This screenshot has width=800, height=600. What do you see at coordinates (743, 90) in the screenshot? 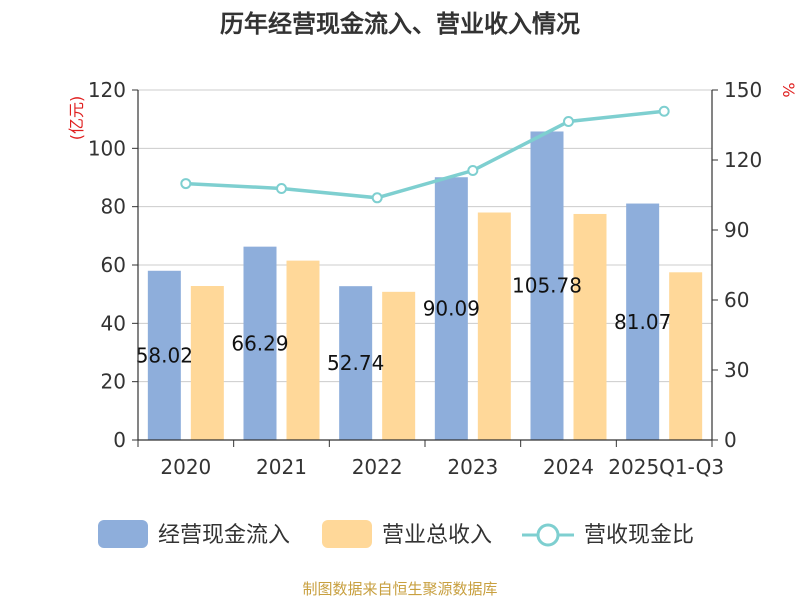
I see `right-tick-label: 150` at bounding box center [743, 90].